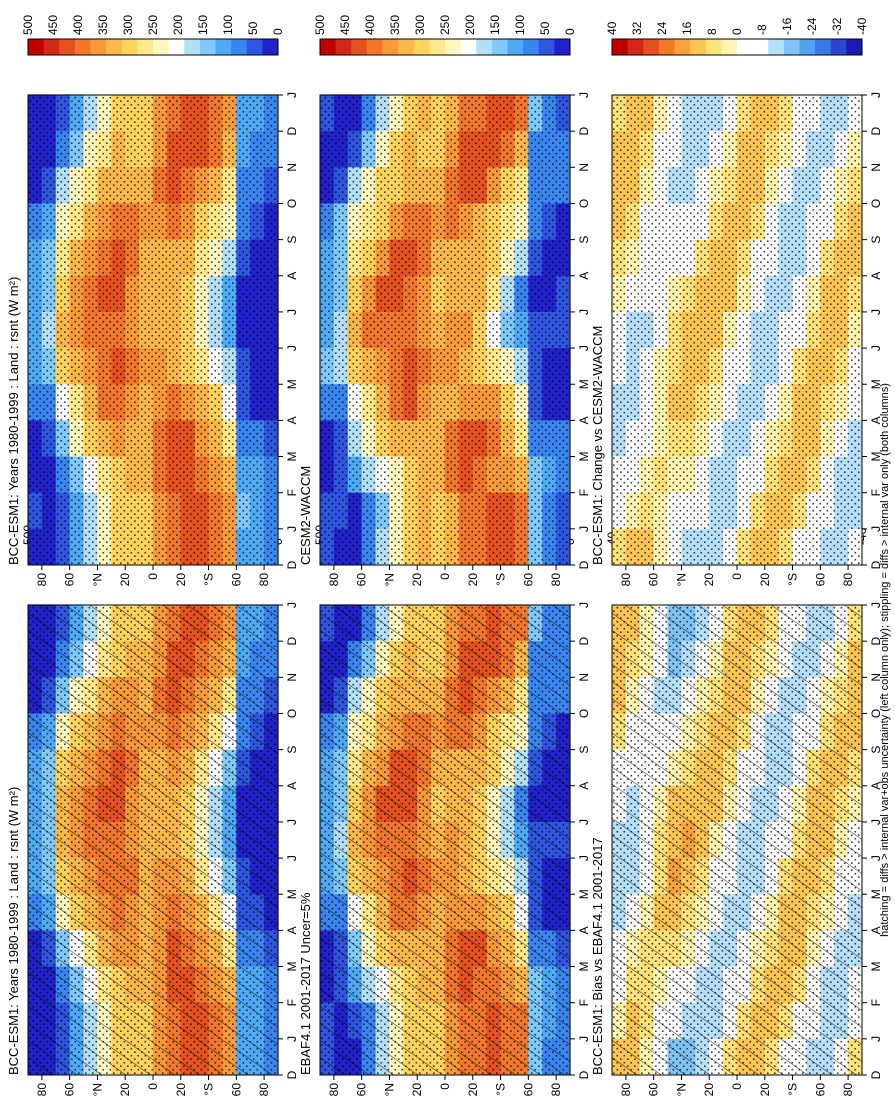 The width and height of the screenshot is (895, 1102). Describe the element at coordinates (153, 47) in the screenshot. I see `colorbar-frame` at that location.